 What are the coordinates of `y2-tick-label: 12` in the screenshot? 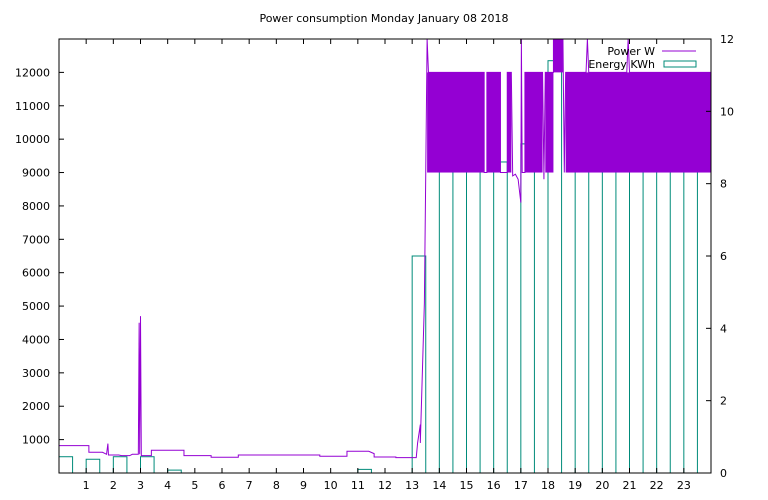 It's located at (727, 39).